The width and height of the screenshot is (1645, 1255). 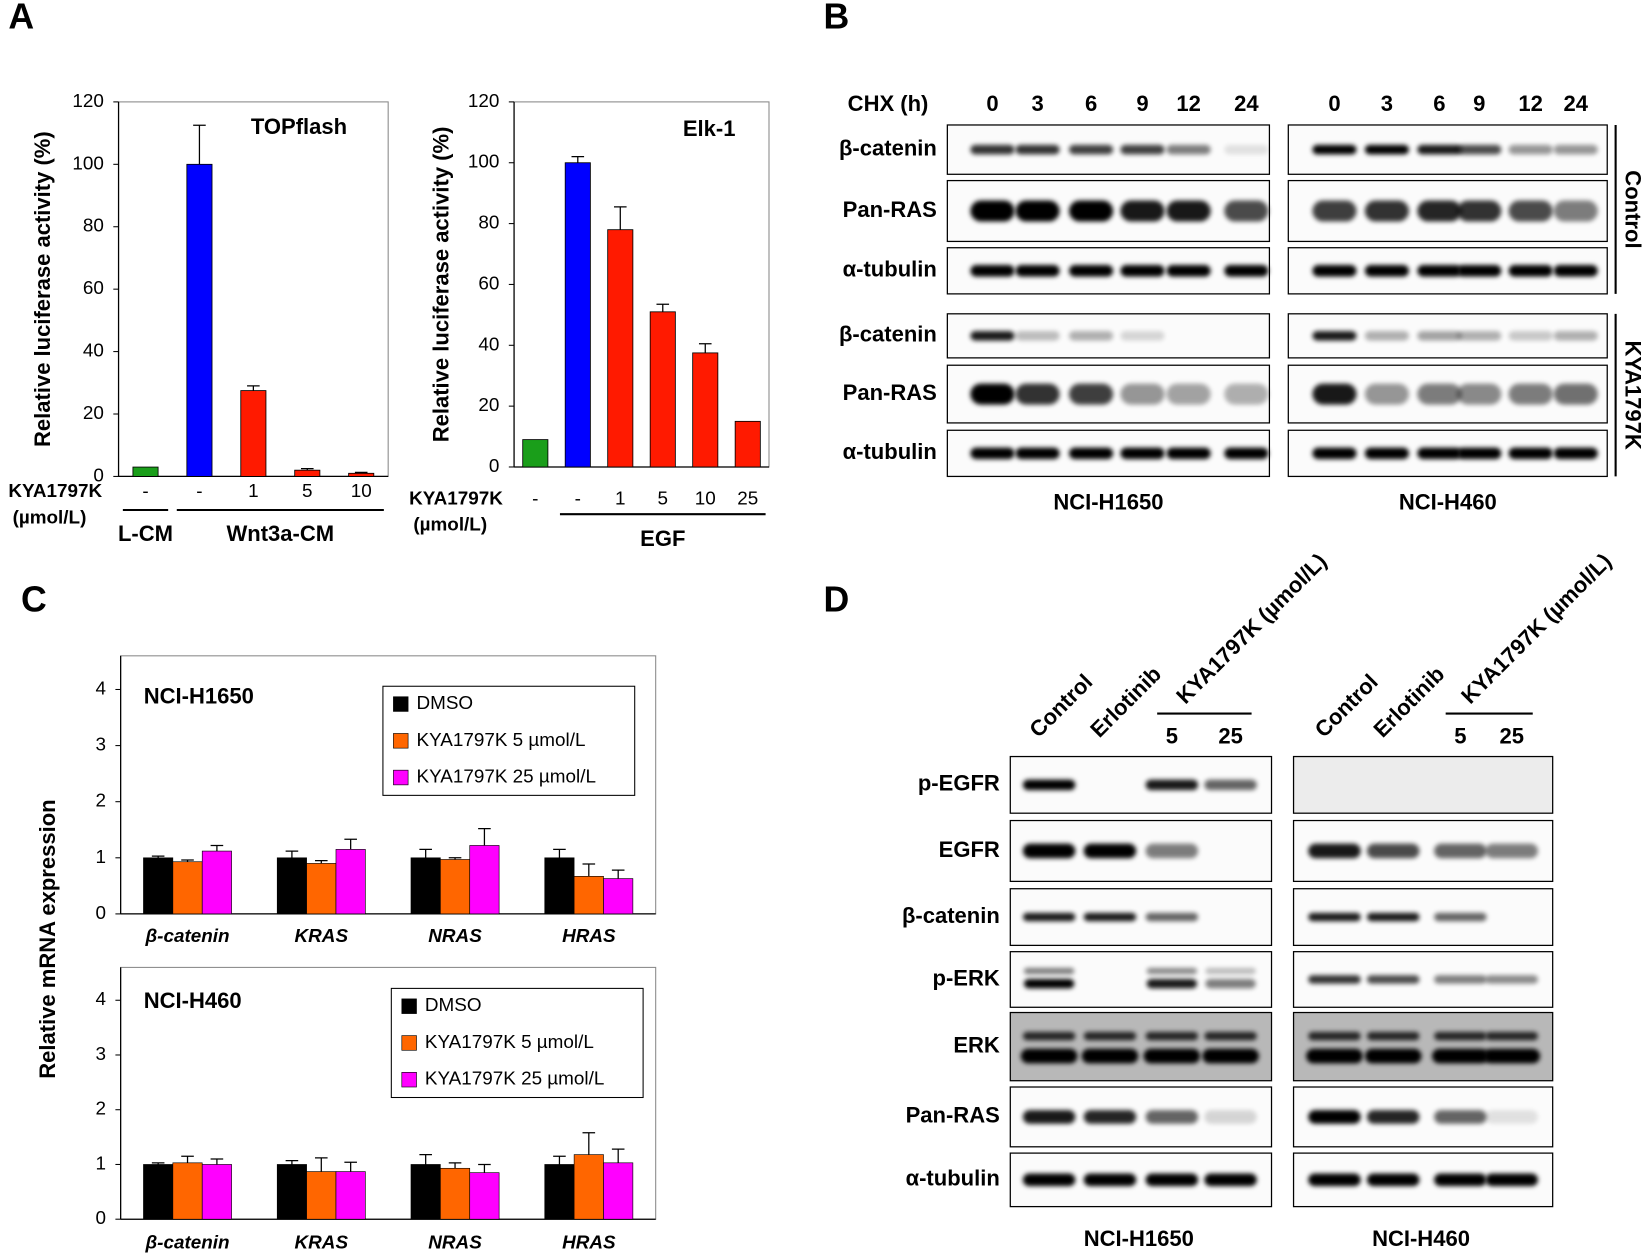 What do you see at coordinates (1633, 209) in the screenshot?
I see `treatment-label: Control` at bounding box center [1633, 209].